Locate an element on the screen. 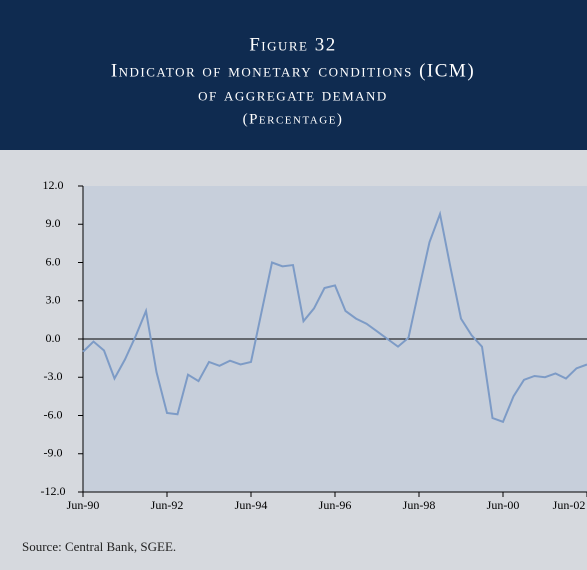 This screenshot has width=587, height=570. y-tick-label: 3.0 is located at coordinates (53, 300).